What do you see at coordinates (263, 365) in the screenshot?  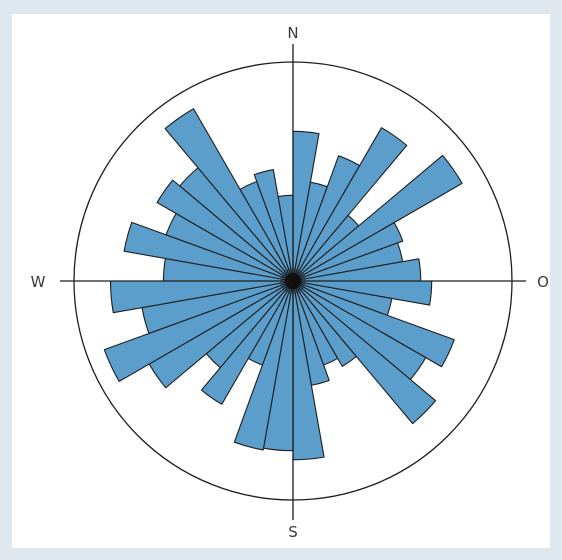 I see `rose-sector-190-deg` at bounding box center [263, 365].